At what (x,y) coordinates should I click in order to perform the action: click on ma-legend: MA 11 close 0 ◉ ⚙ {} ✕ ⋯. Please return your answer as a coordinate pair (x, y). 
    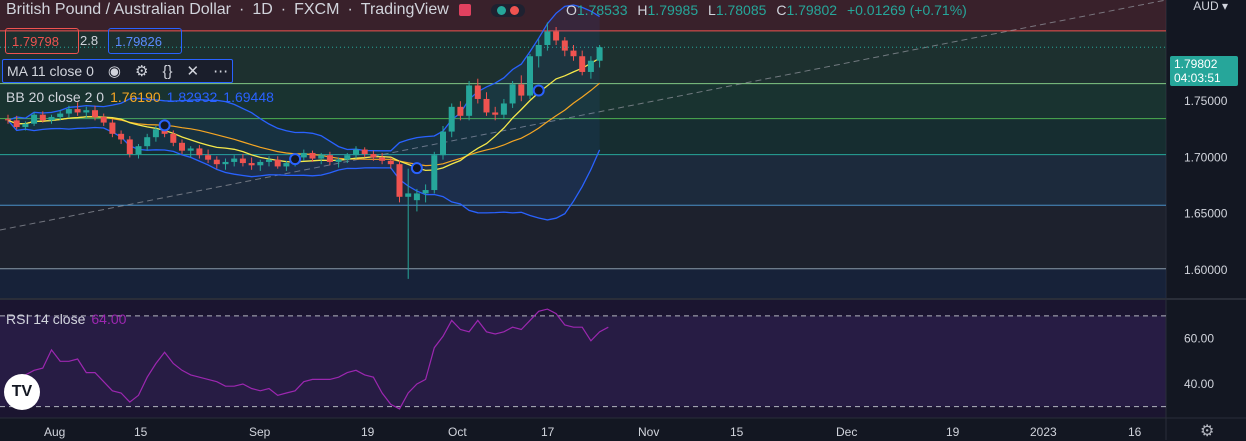
    Looking at the image, I should click on (118, 71).